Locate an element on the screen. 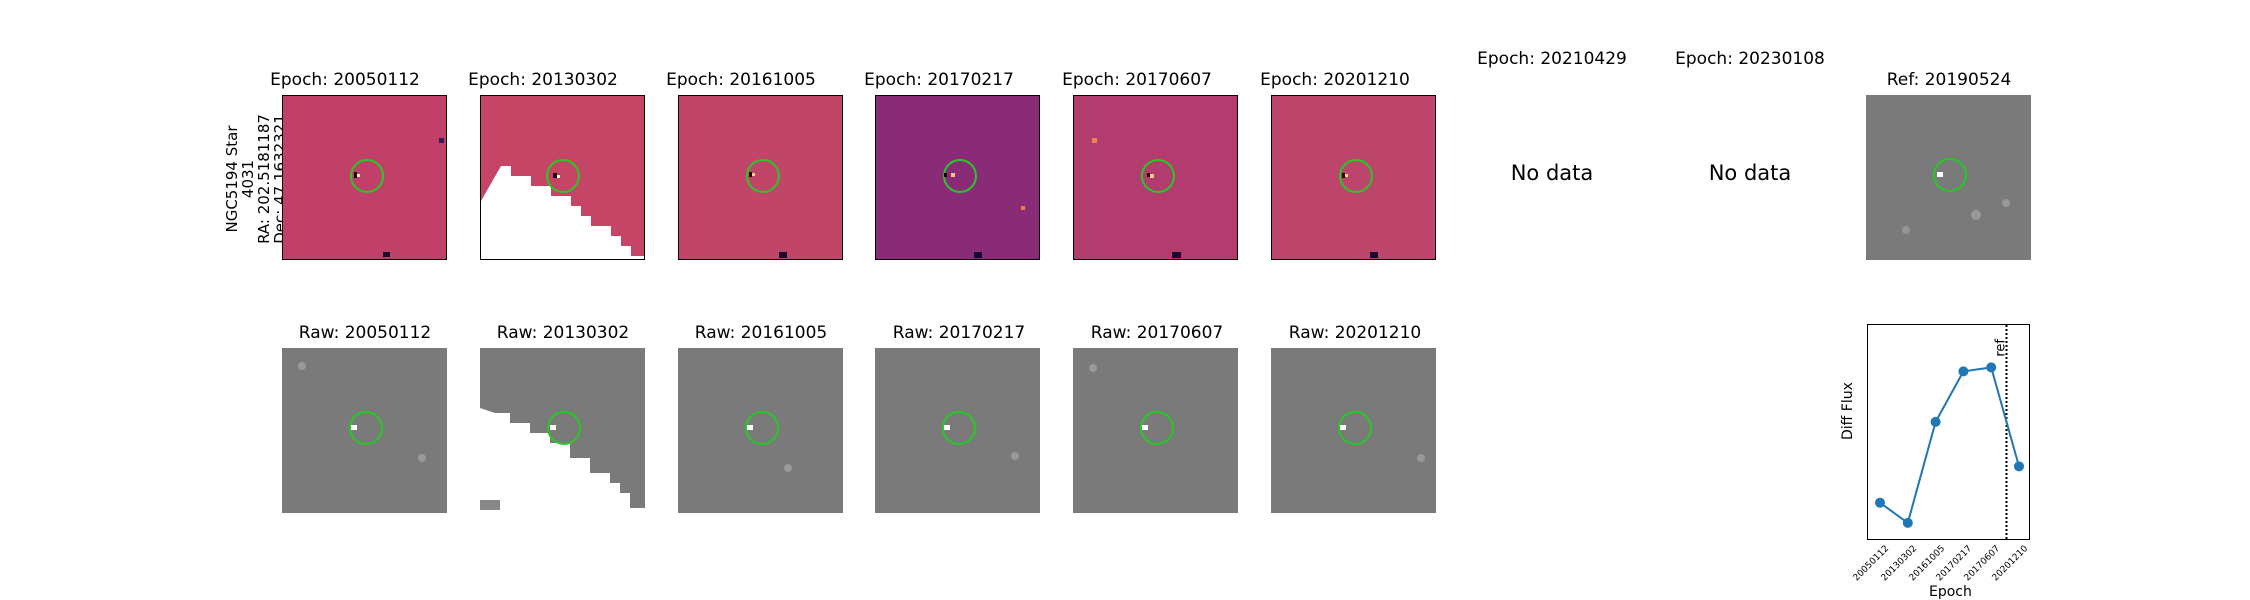 The width and height of the screenshot is (2250, 600). diff-title-3: Epoch: 20161005 is located at coordinates (741, 80).